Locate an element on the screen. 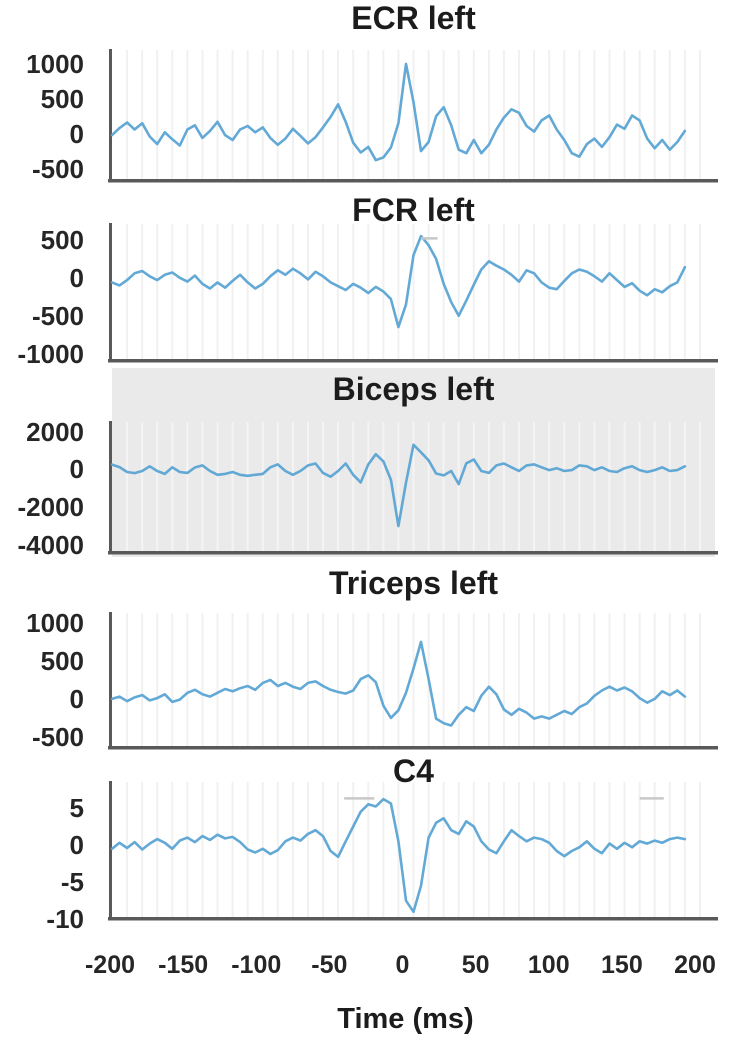 The image size is (730, 1050). y-tick-label: 2000 is located at coordinates (55, 431).